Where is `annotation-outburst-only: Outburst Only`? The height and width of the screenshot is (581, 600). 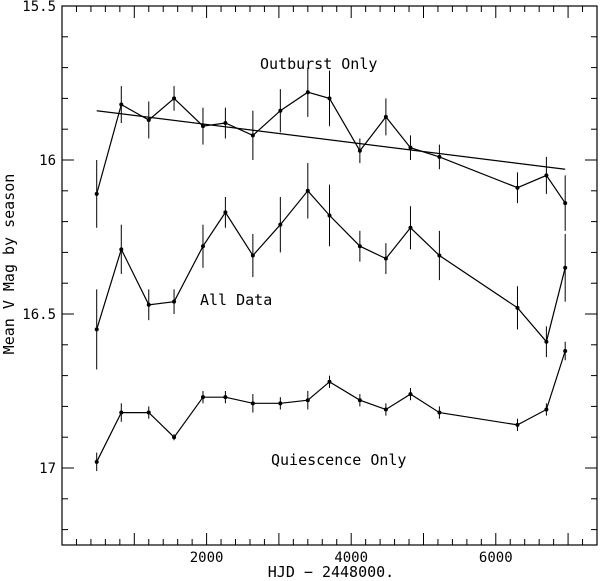 annotation-outburst-only: Outburst Only is located at coordinates (318, 64).